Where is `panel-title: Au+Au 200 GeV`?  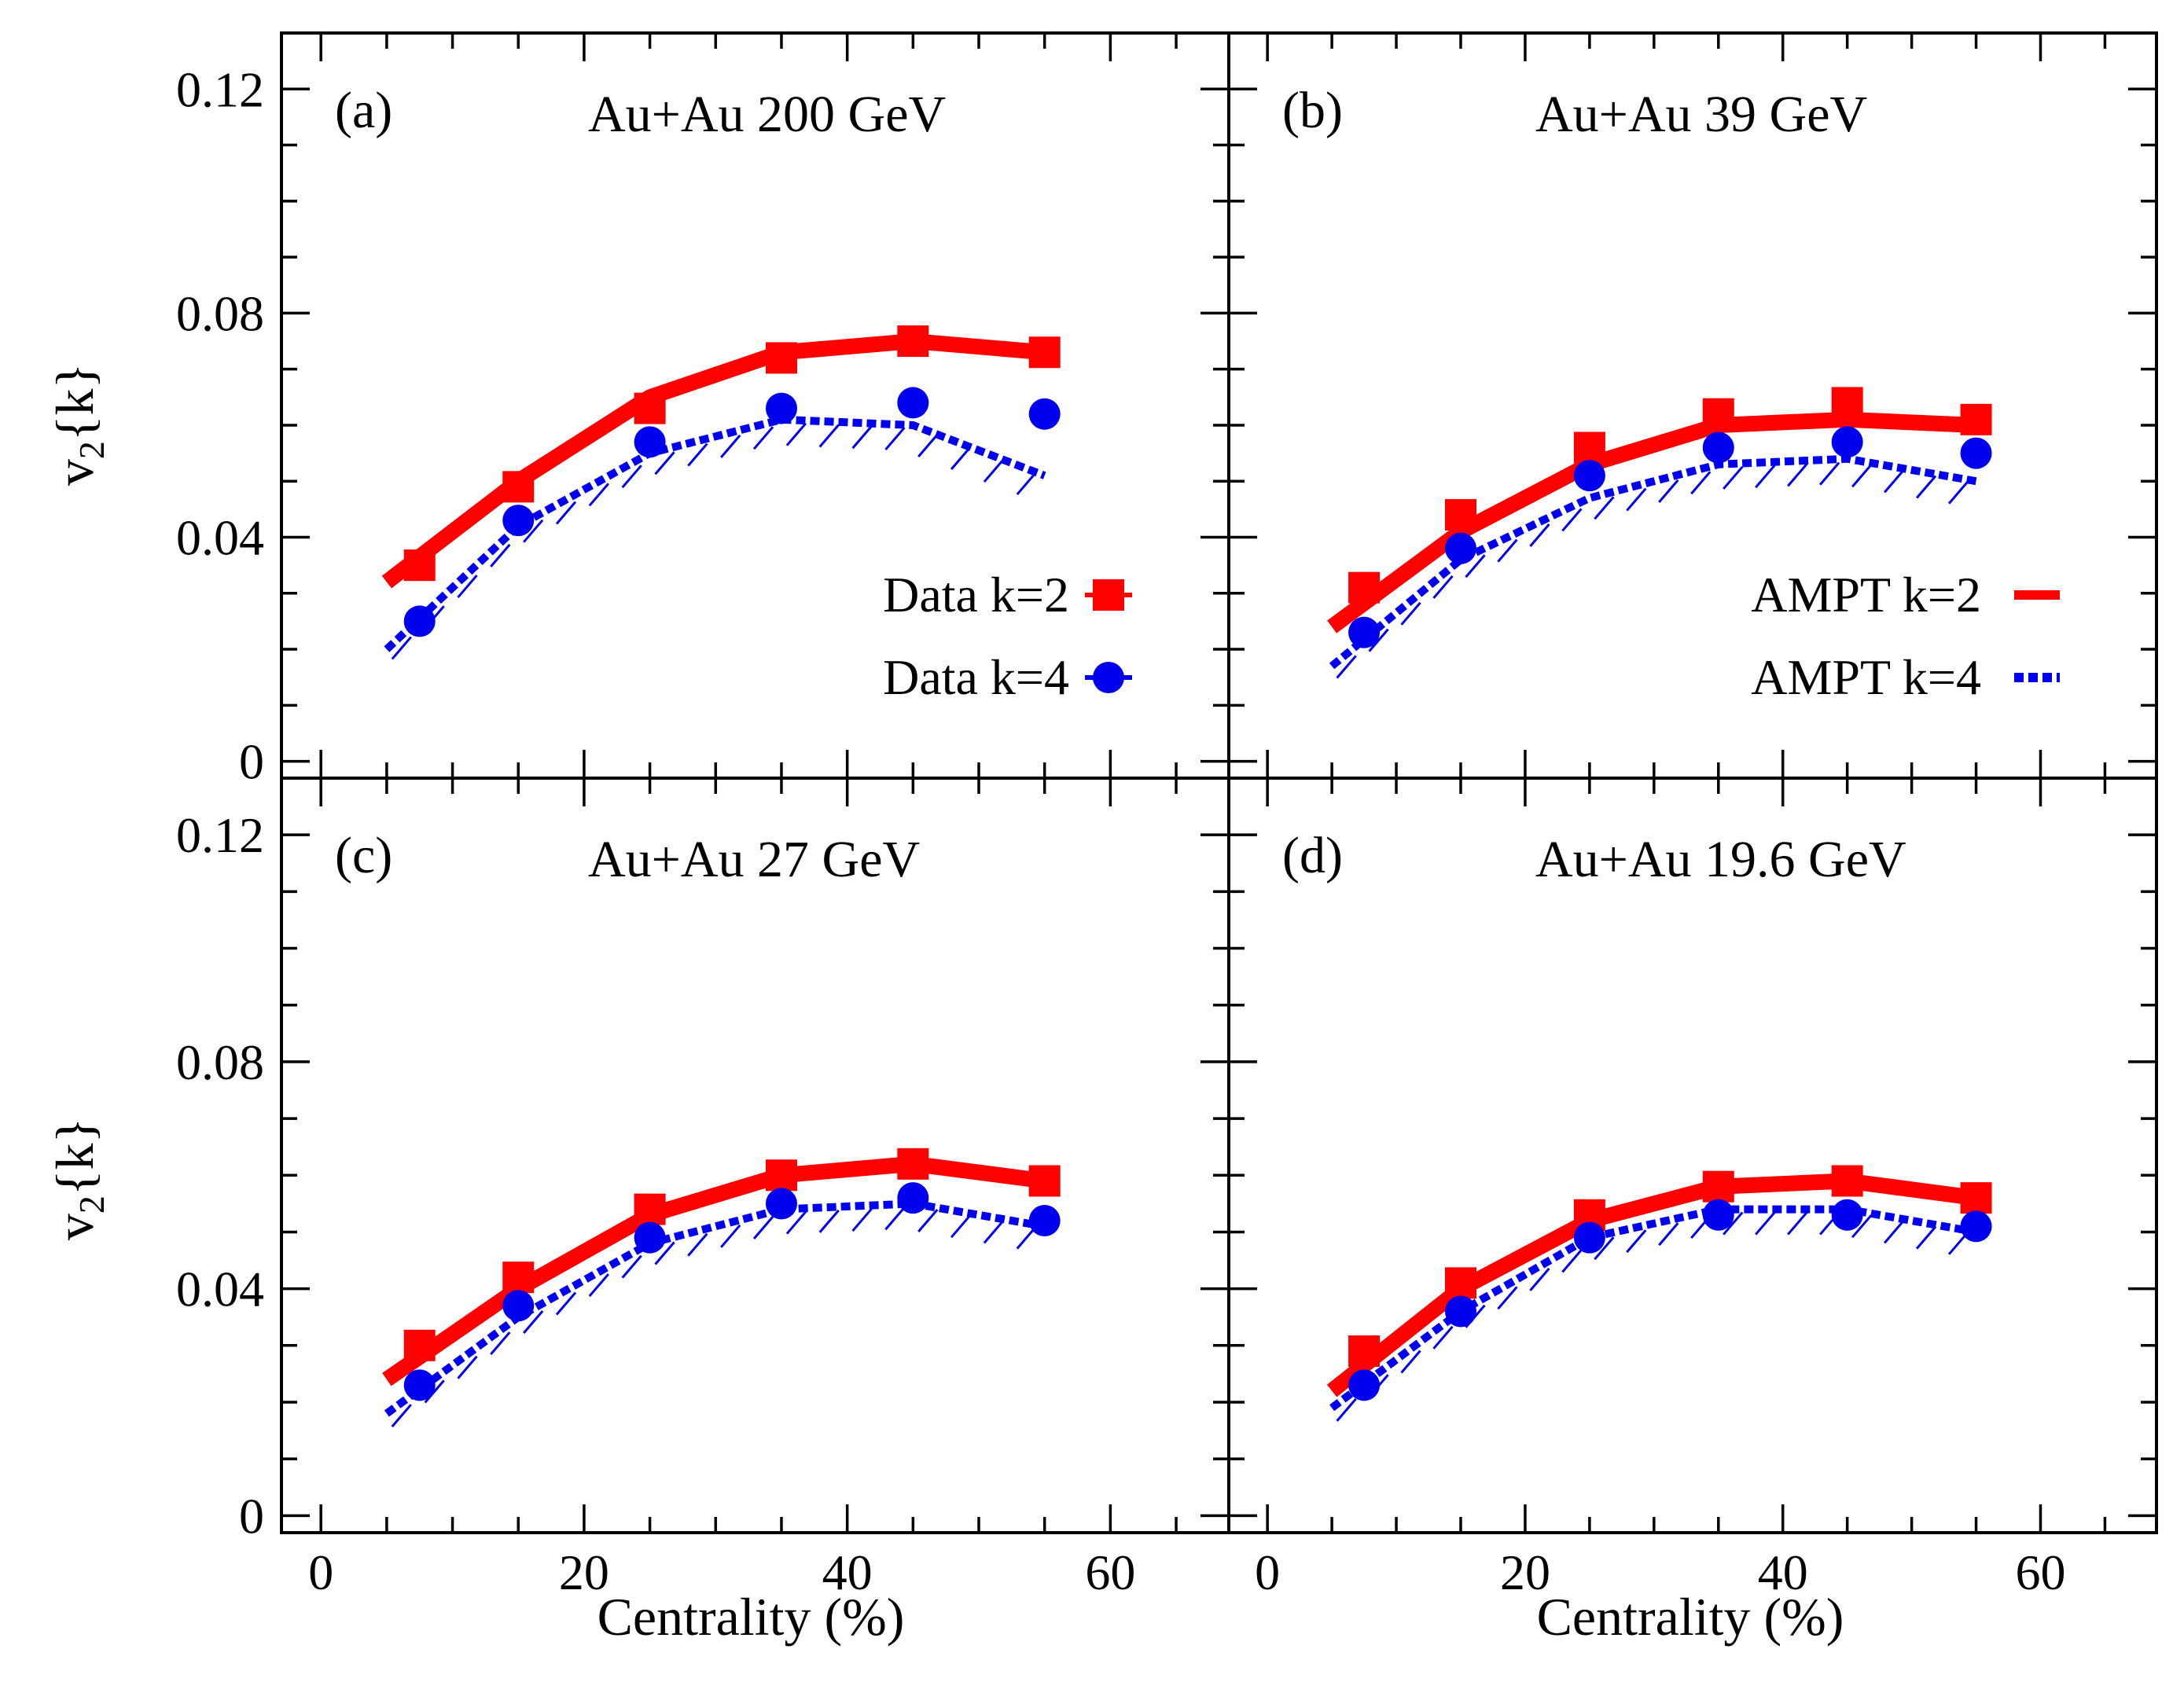
panel-title: Au+Au 200 GeV is located at coordinates (767, 114).